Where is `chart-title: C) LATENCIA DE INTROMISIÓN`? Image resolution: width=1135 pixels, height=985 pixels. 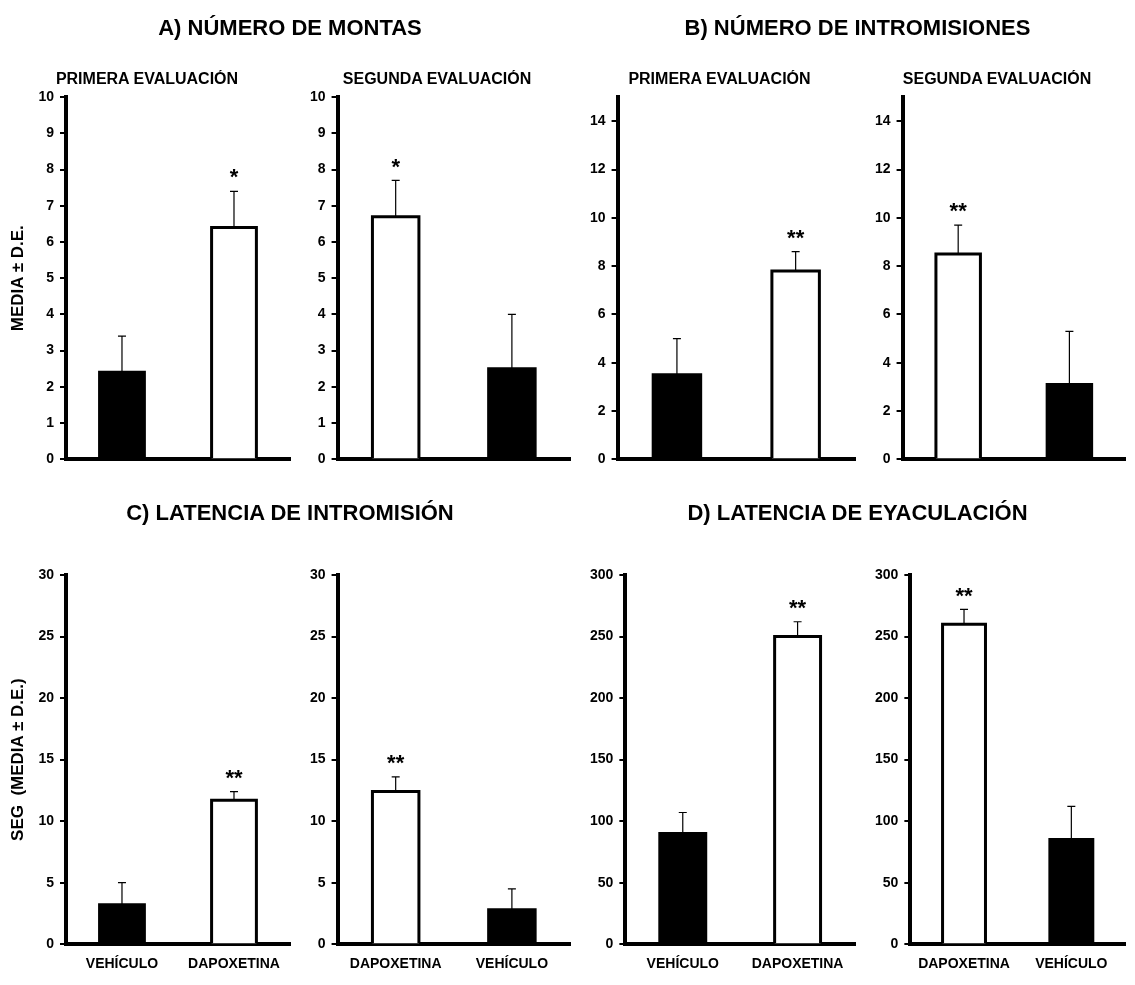 chart-title: C) LATENCIA DE INTROMISIÓN is located at coordinates (290, 513).